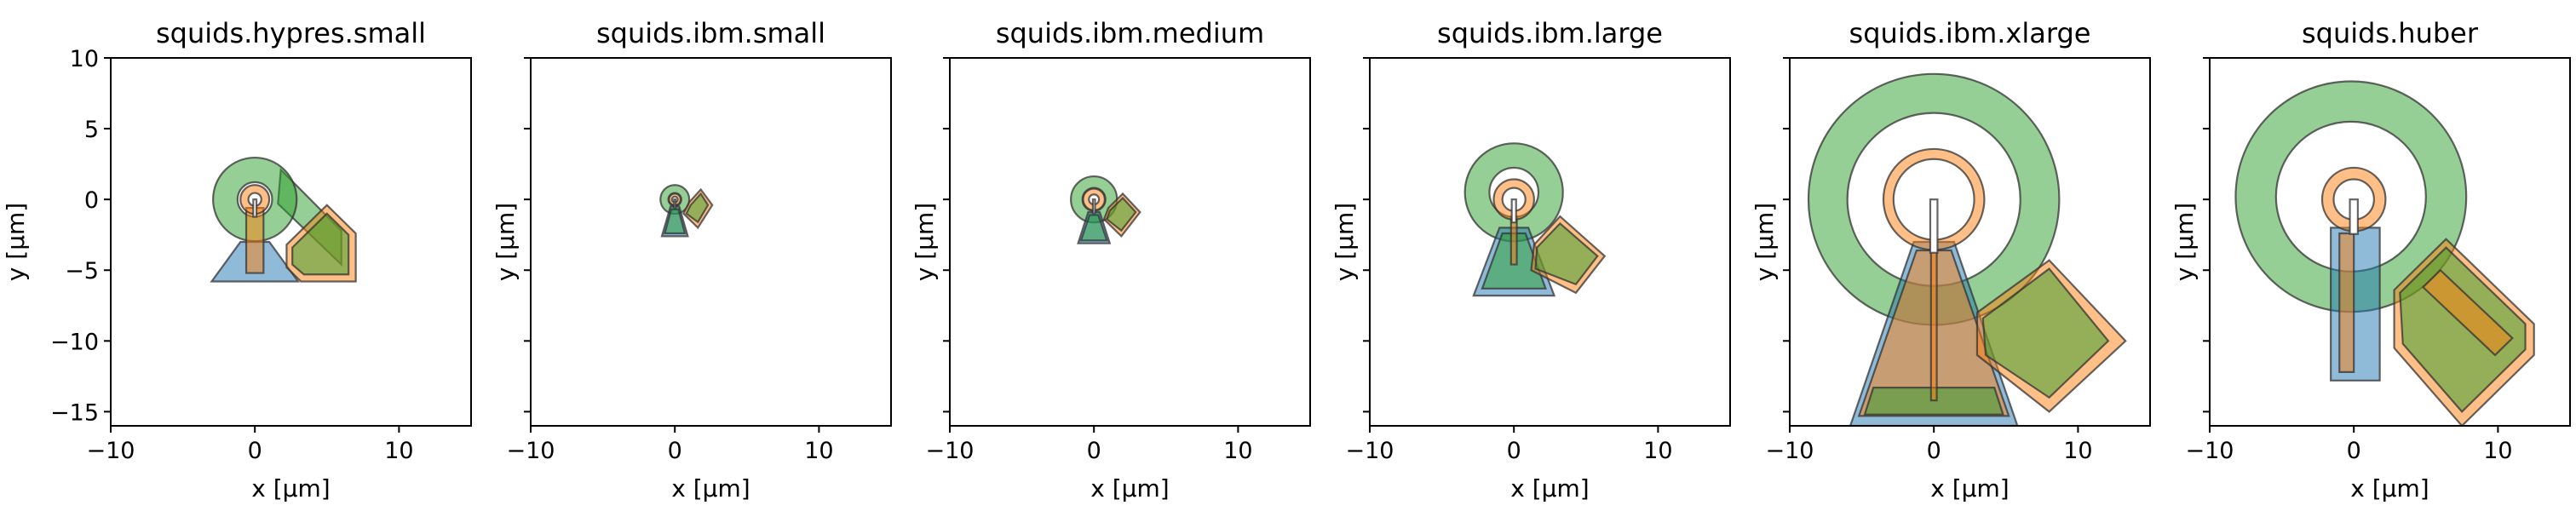 The width and height of the screenshot is (2576, 511). What do you see at coordinates (1550, 33) in the screenshot?
I see `subplot-title: squids.ibm.large` at bounding box center [1550, 33].